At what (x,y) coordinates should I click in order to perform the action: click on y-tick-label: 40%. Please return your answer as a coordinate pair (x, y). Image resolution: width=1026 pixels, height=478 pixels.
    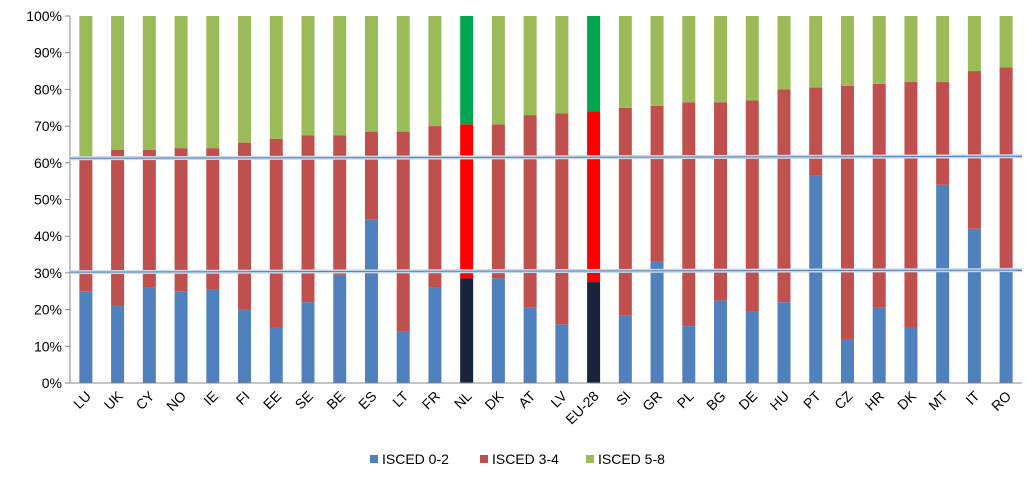
    Looking at the image, I should click on (48, 236).